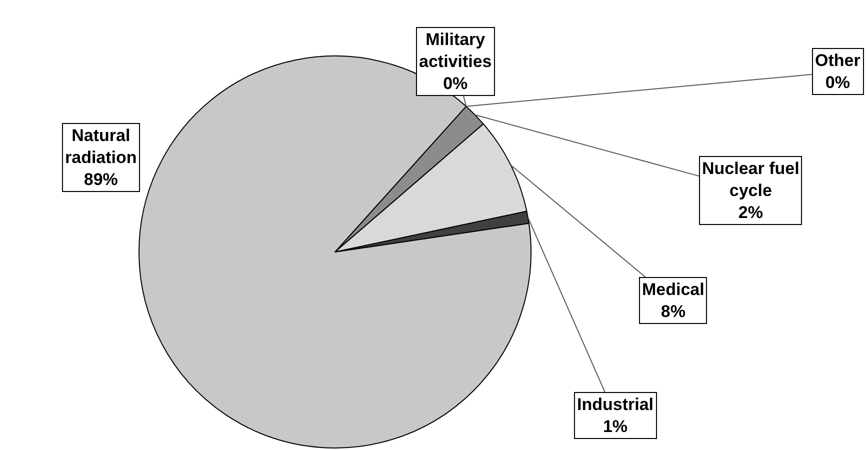 The height and width of the screenshot is (450, 866). Describe the element at coordinates (455, 51) in the screenshot. I see `category-label: Military activities` at that location.